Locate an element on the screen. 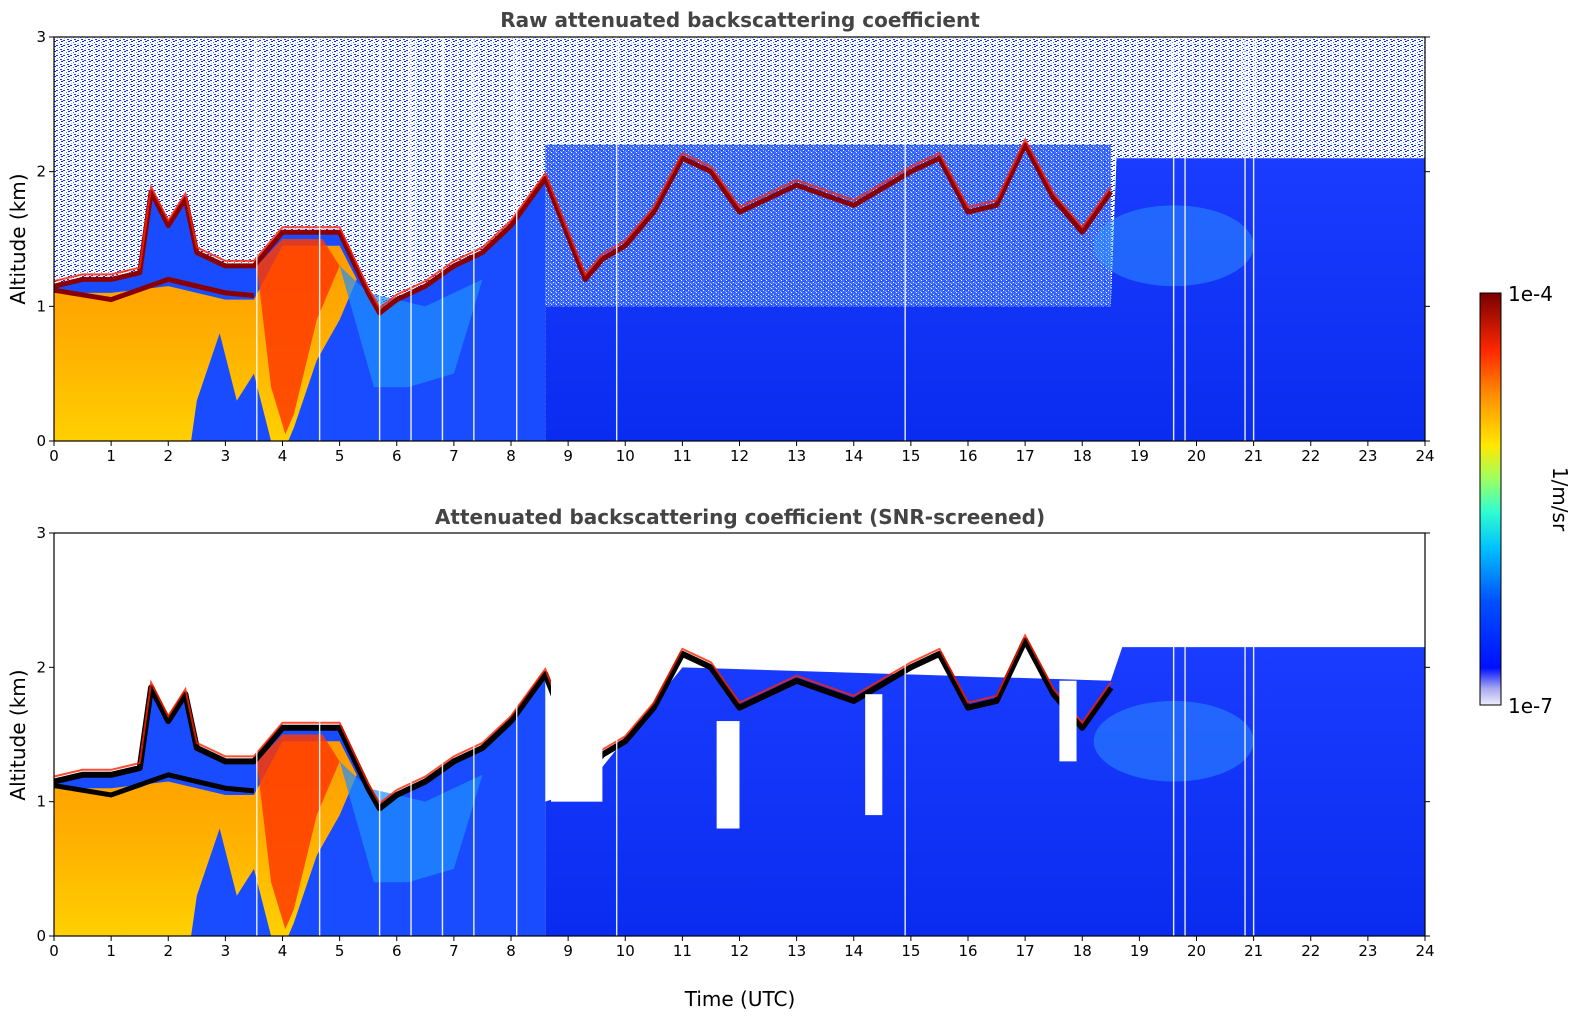  panel-screened-xtick-label: 22 is located at coordinates (1310, 951).